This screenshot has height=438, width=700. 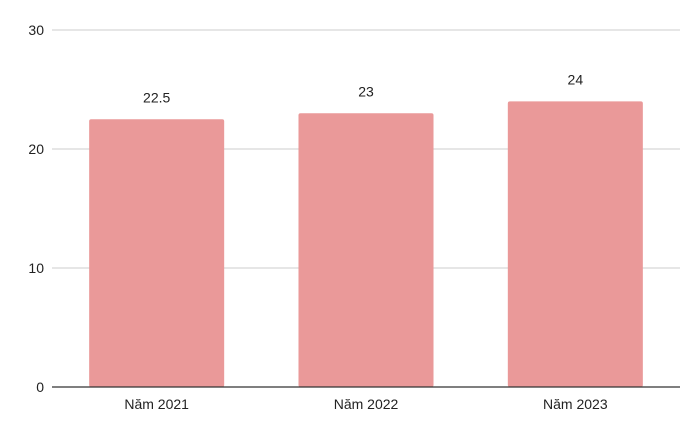 I want to click on x-tick-label: Năm 2021, so click(x=156, y=404).